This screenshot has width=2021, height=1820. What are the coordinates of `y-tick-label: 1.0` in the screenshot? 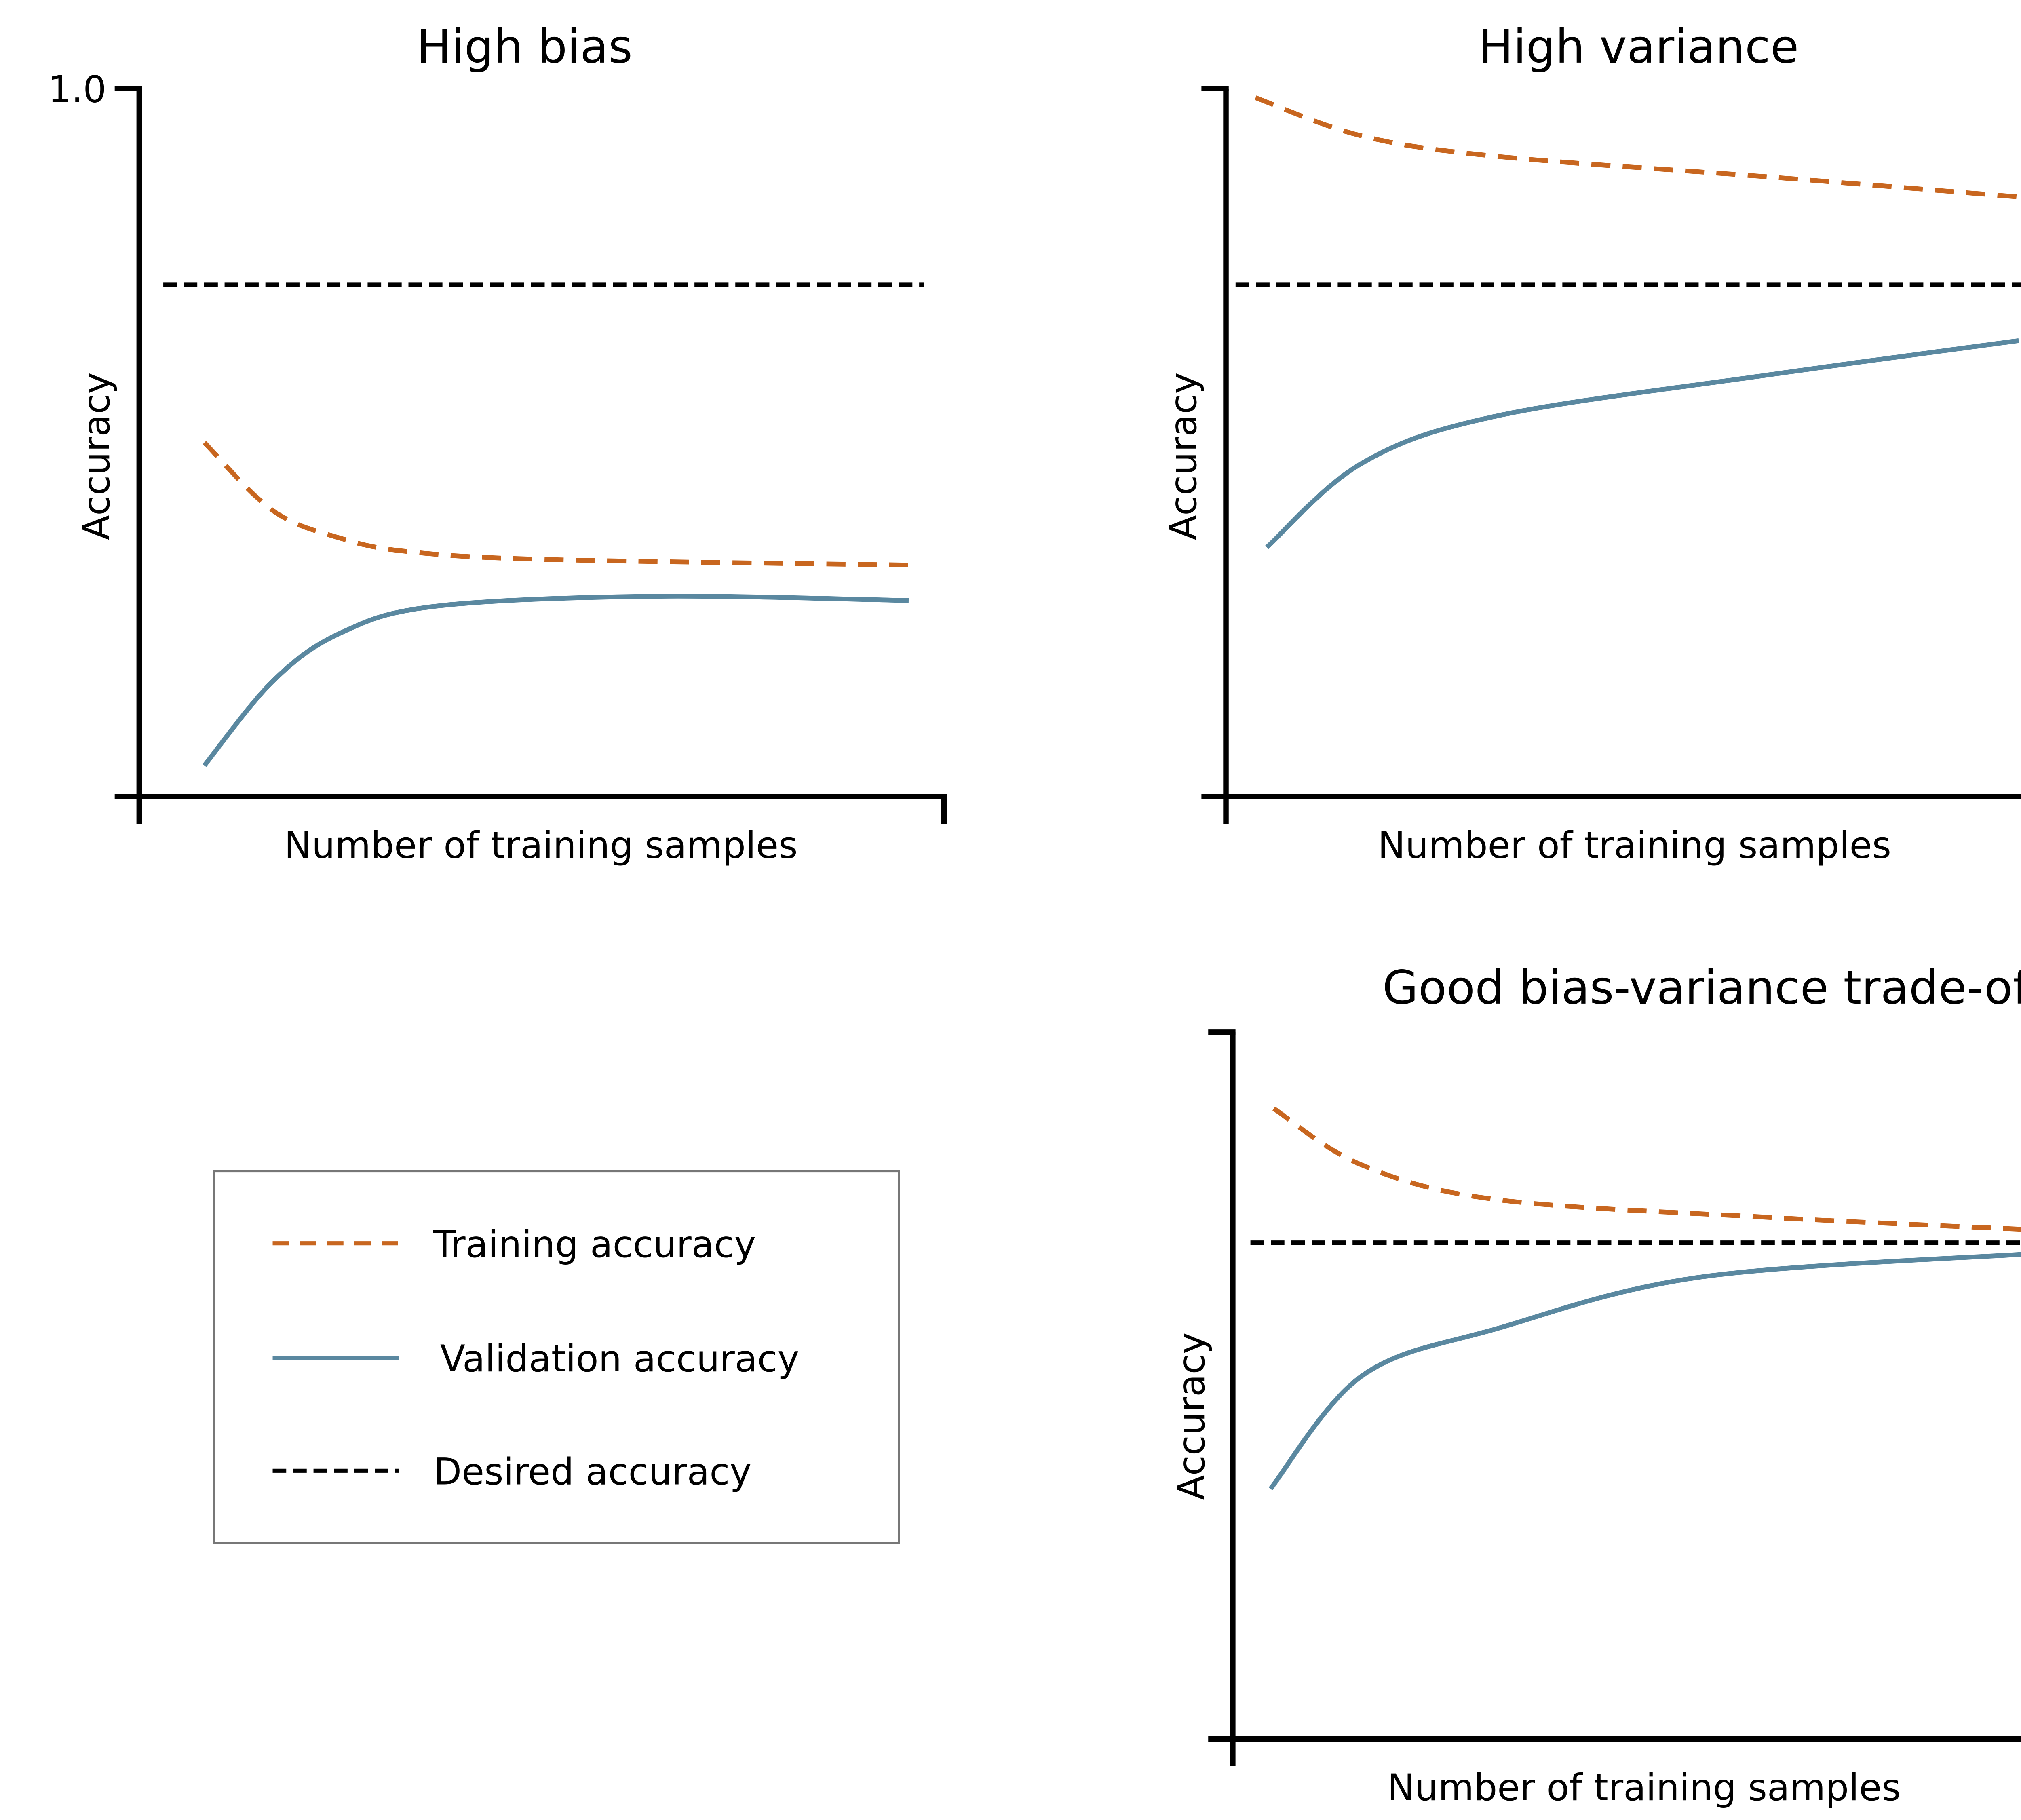 It's located at (78, 90).